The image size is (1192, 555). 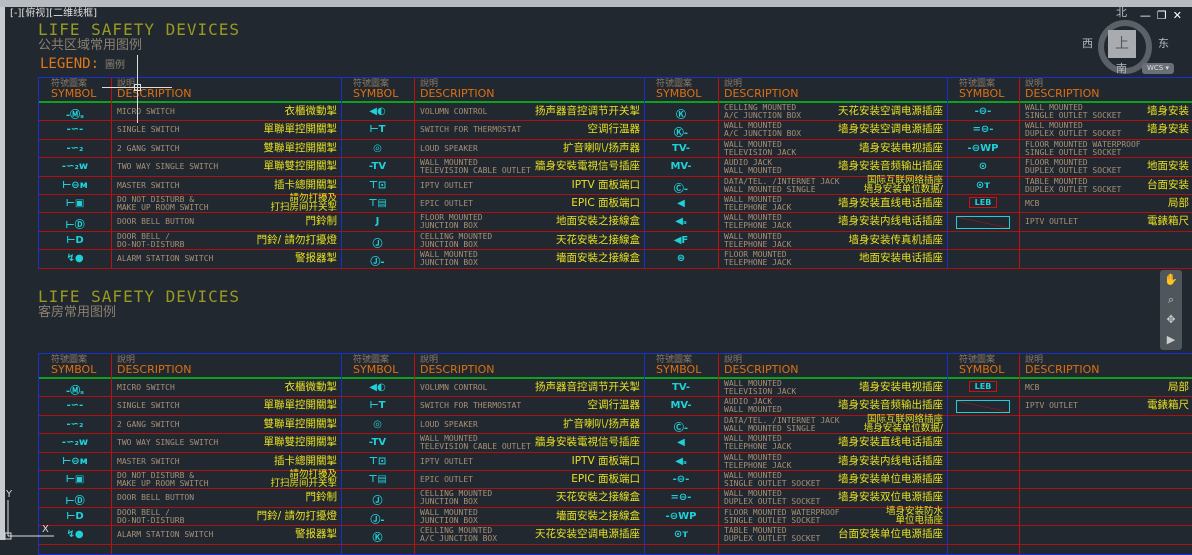 What do you see at coordinates (681, 222) in the screenshot?
I see `internal-telephone-jack-icon: ◀ₛ` at bounding box center [681, 222].